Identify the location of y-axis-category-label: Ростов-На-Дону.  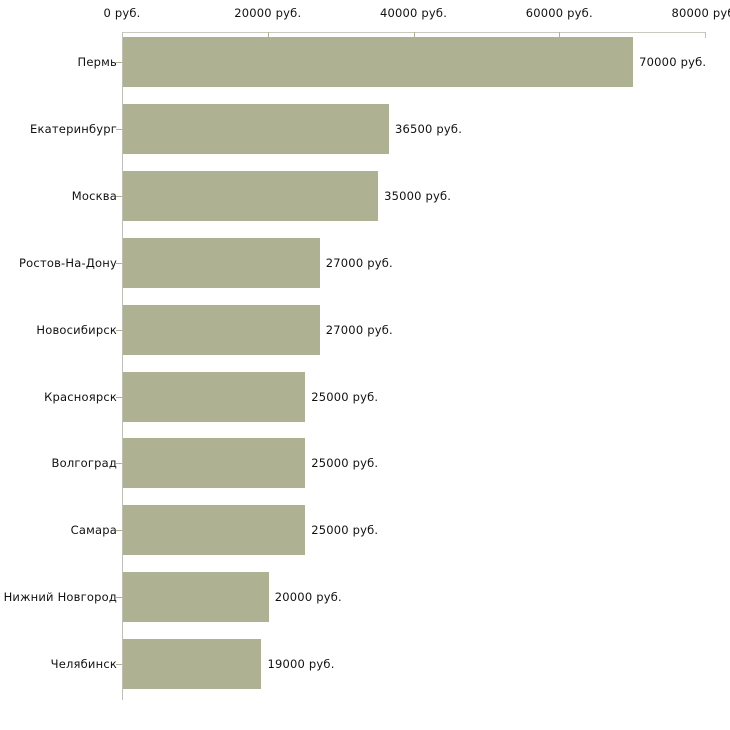
(68, 262).